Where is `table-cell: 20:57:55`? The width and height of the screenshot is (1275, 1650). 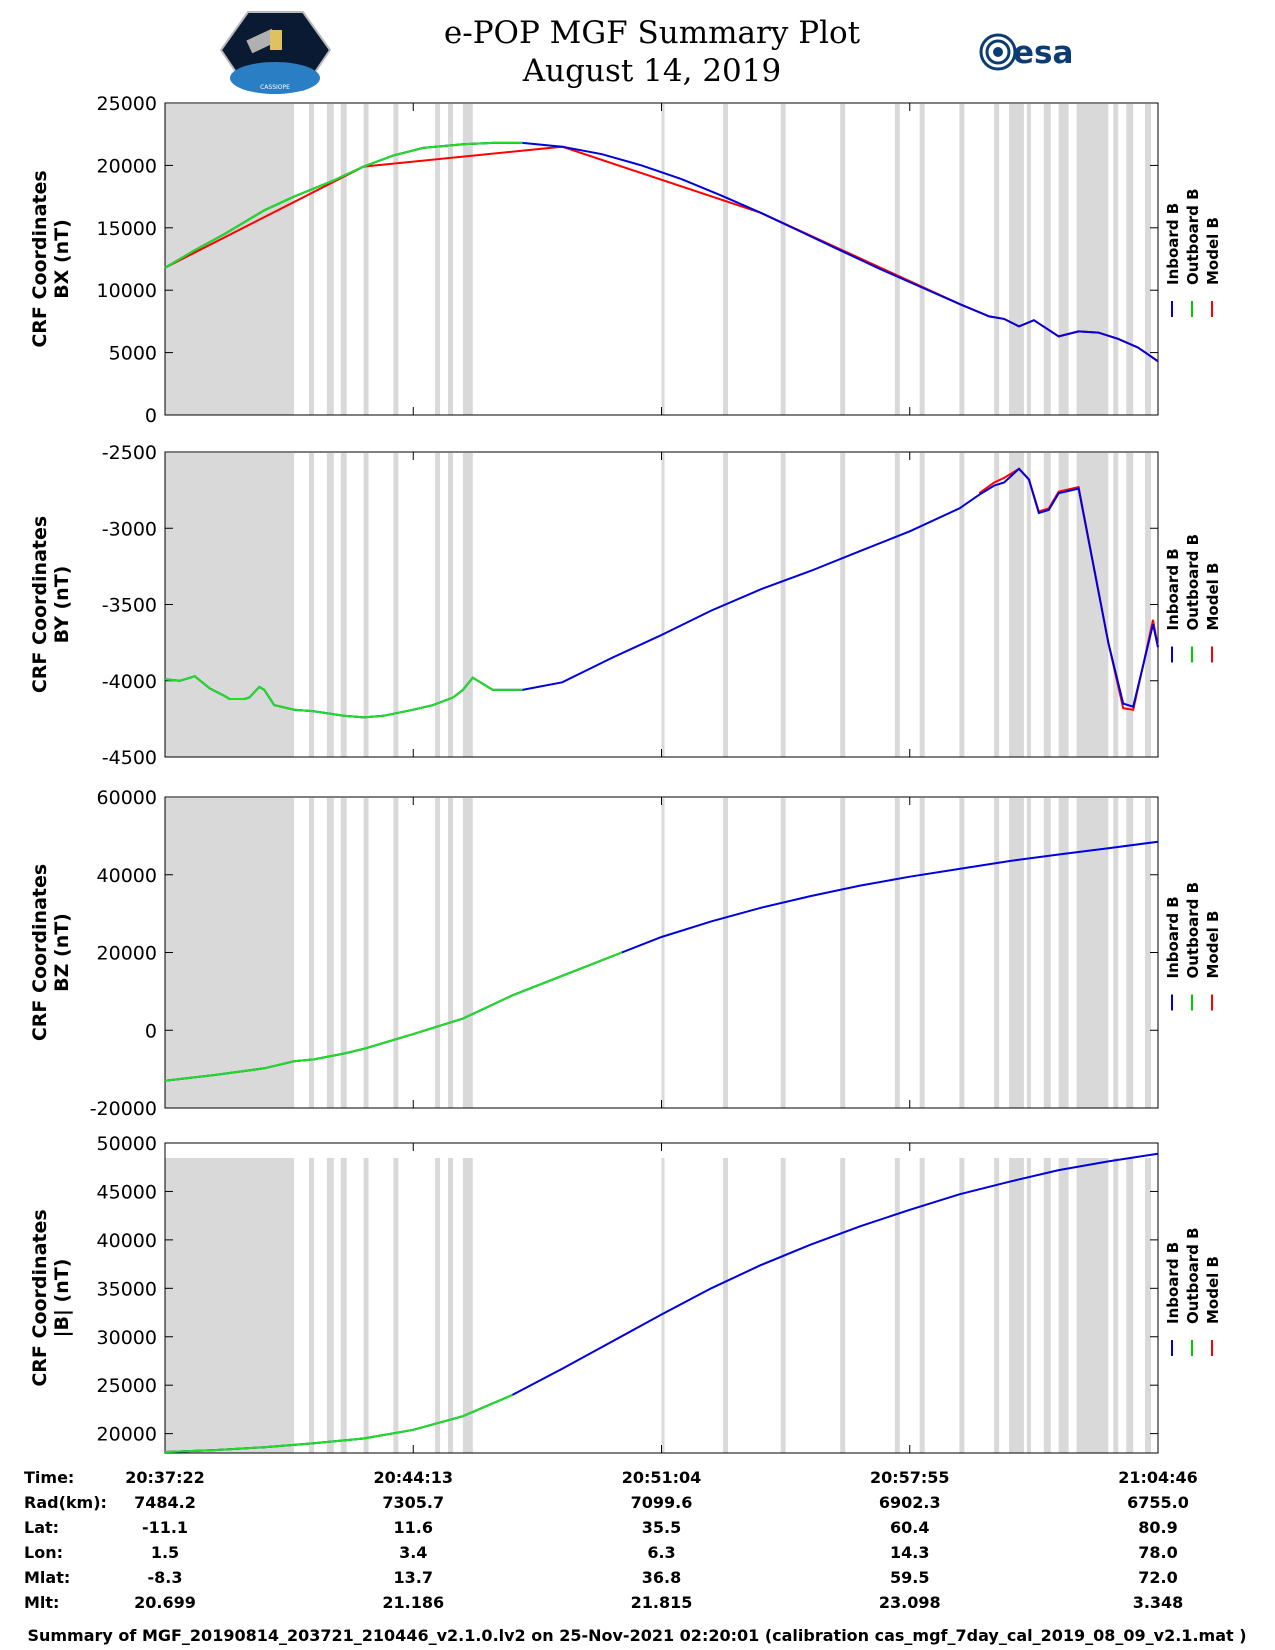
table-cell: 20:57:55 is located at coordinates (910, 1477).